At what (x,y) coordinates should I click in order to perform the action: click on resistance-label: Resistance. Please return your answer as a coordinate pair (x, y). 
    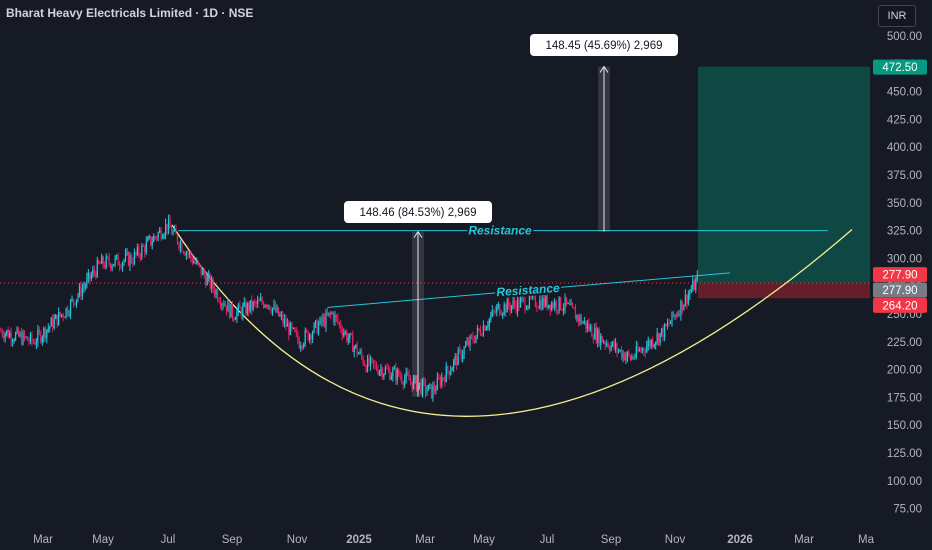
    Looking at the image, I should click on (500, 231).